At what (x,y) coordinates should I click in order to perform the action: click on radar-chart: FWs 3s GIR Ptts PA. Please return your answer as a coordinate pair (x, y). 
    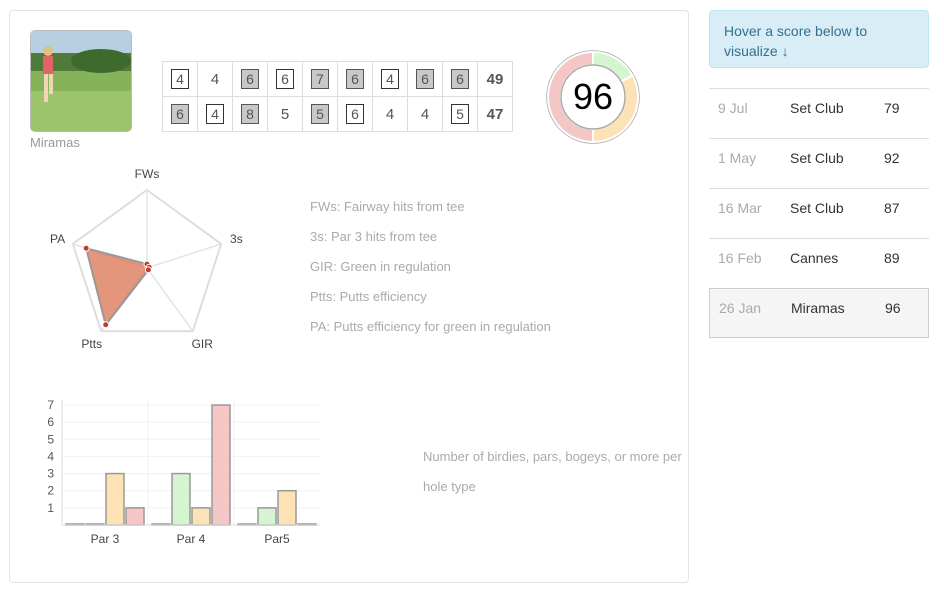
    Looking at the image, I should click on (146, 259).